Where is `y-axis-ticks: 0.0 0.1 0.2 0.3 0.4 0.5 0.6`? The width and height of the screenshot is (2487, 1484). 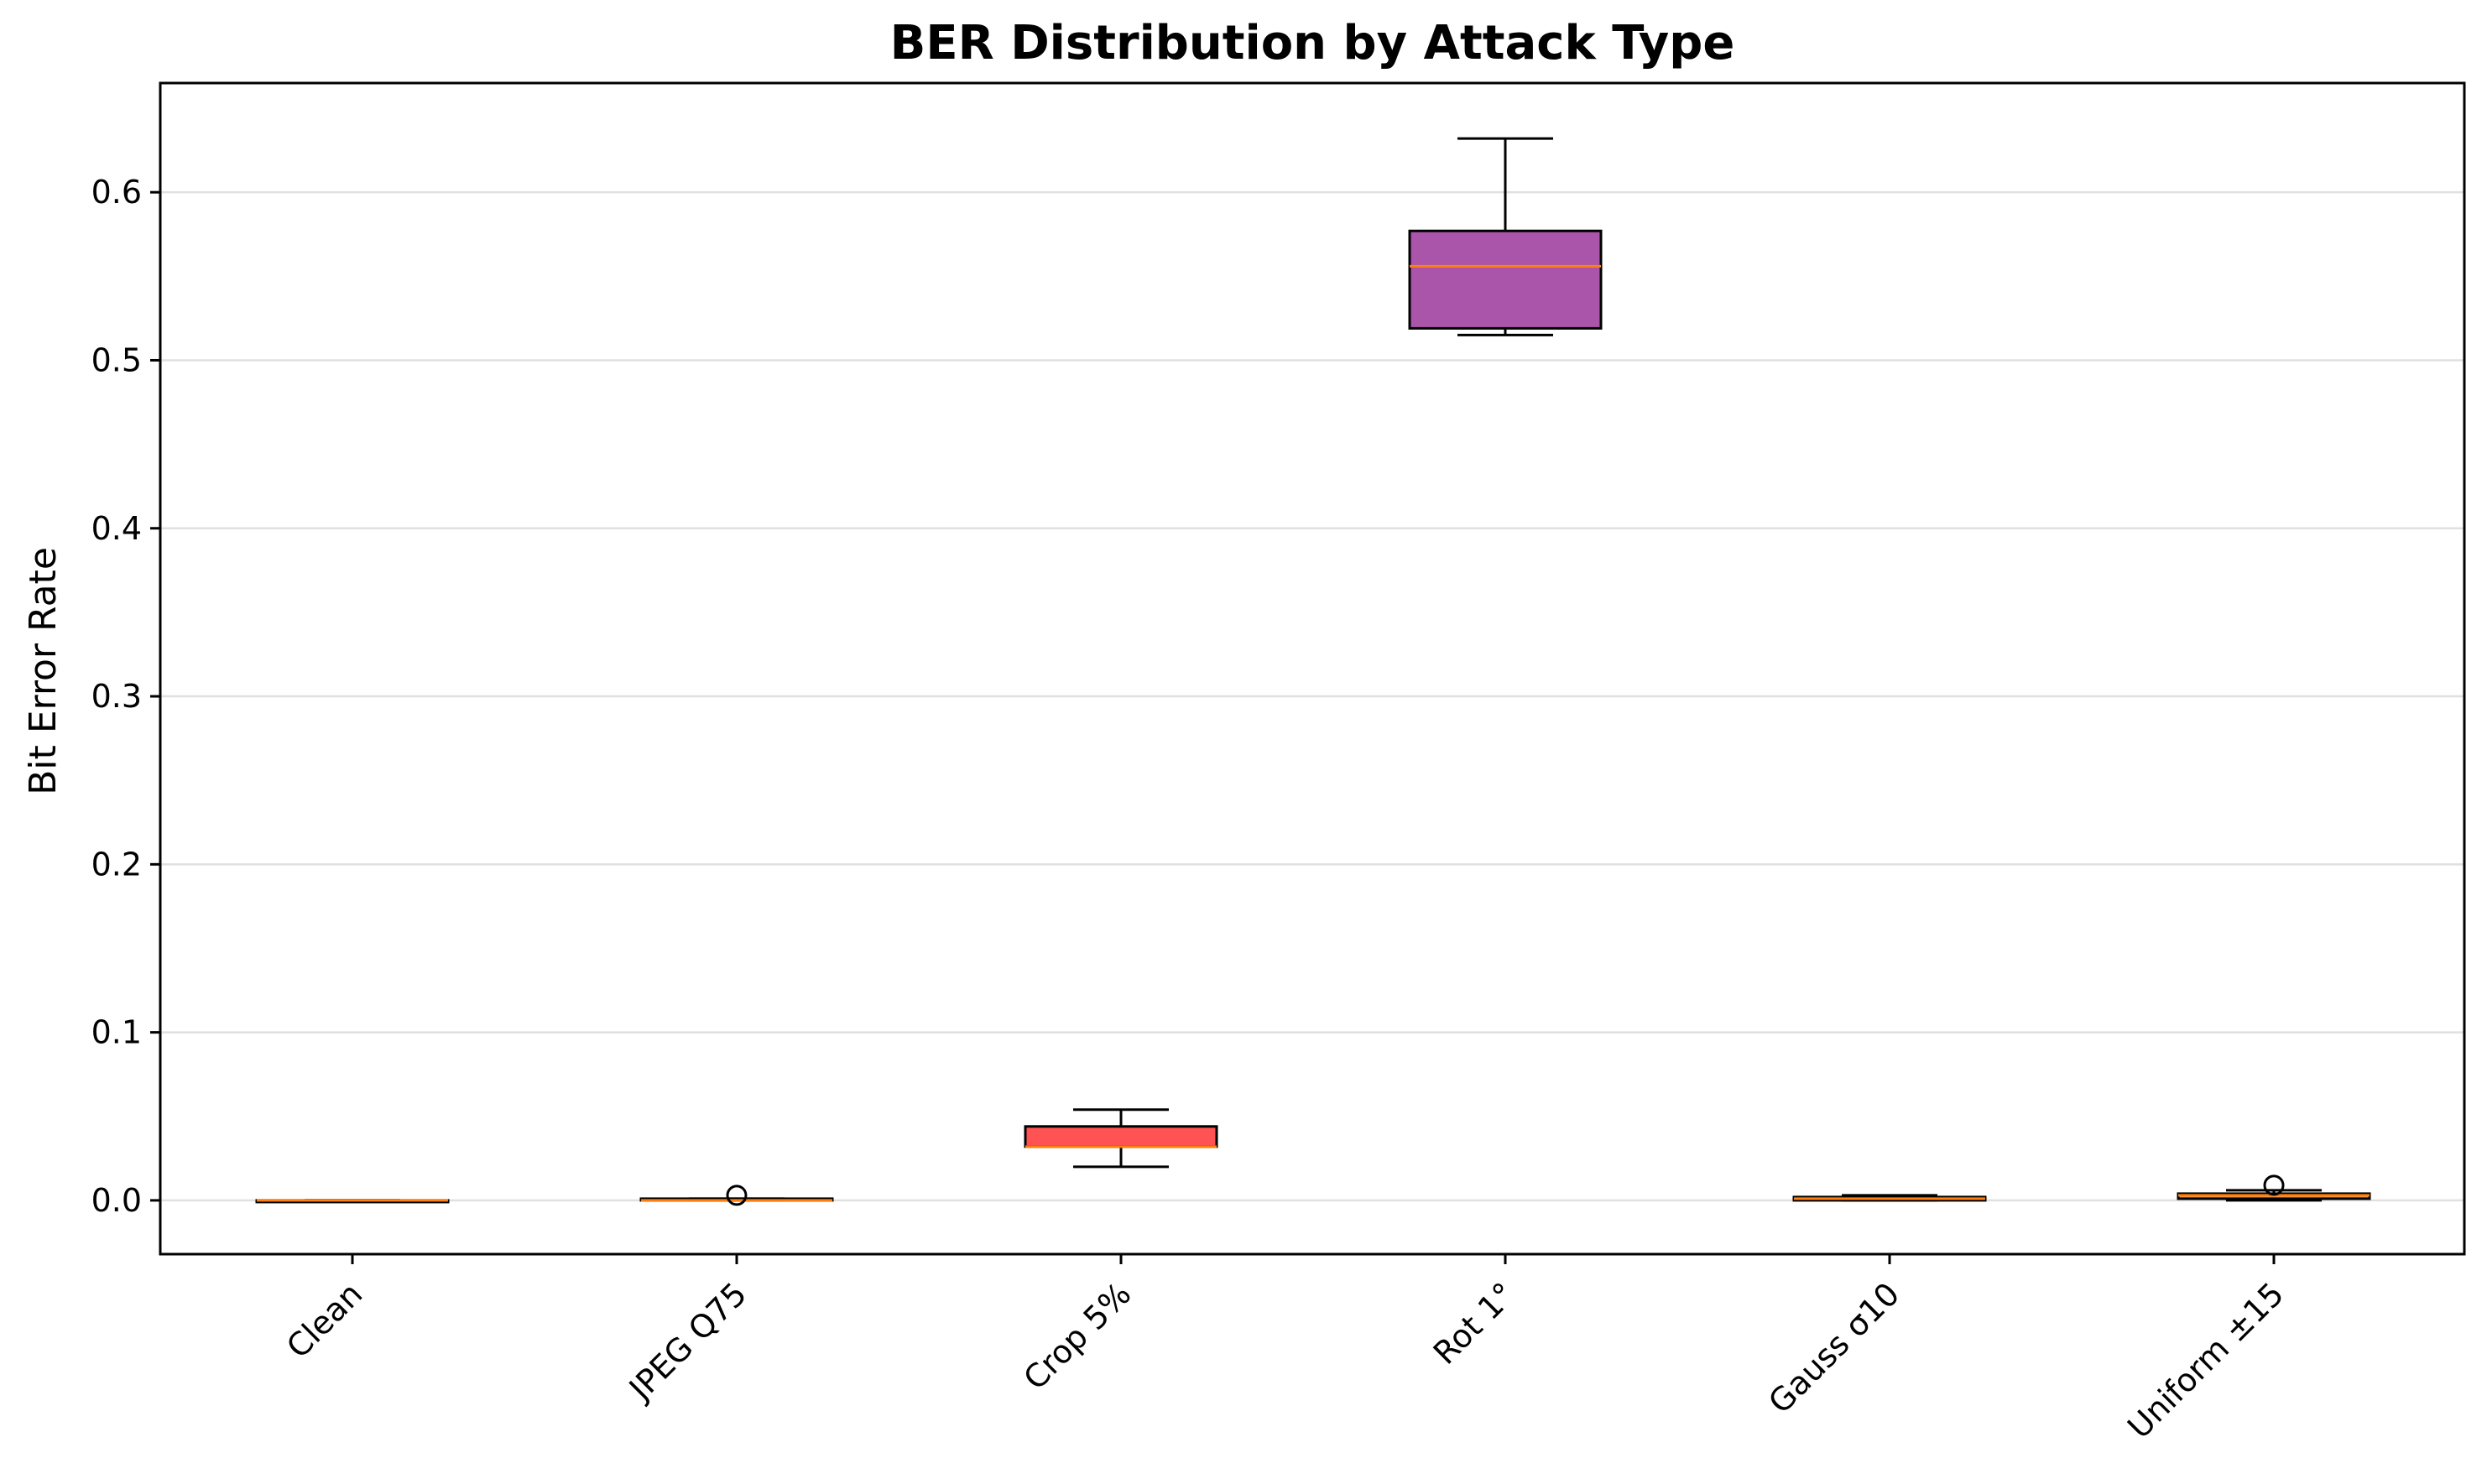 y-axis-ticks: 0.0 0.1 0.2 0.3 0.4 0.5 0.6 is located at coordinates (125, 696).